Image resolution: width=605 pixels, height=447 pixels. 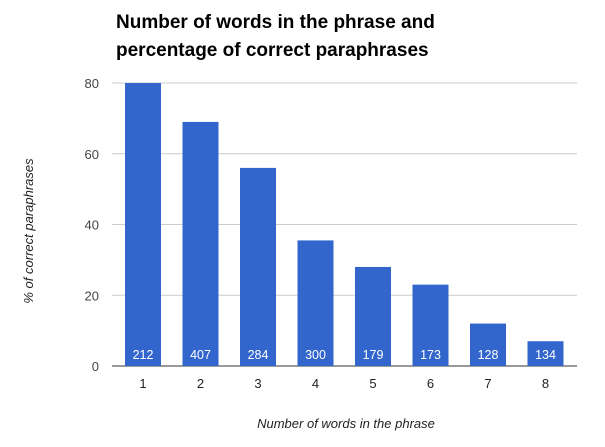 I want to click on x-tick-label: 1, so click(x=142, y=383).